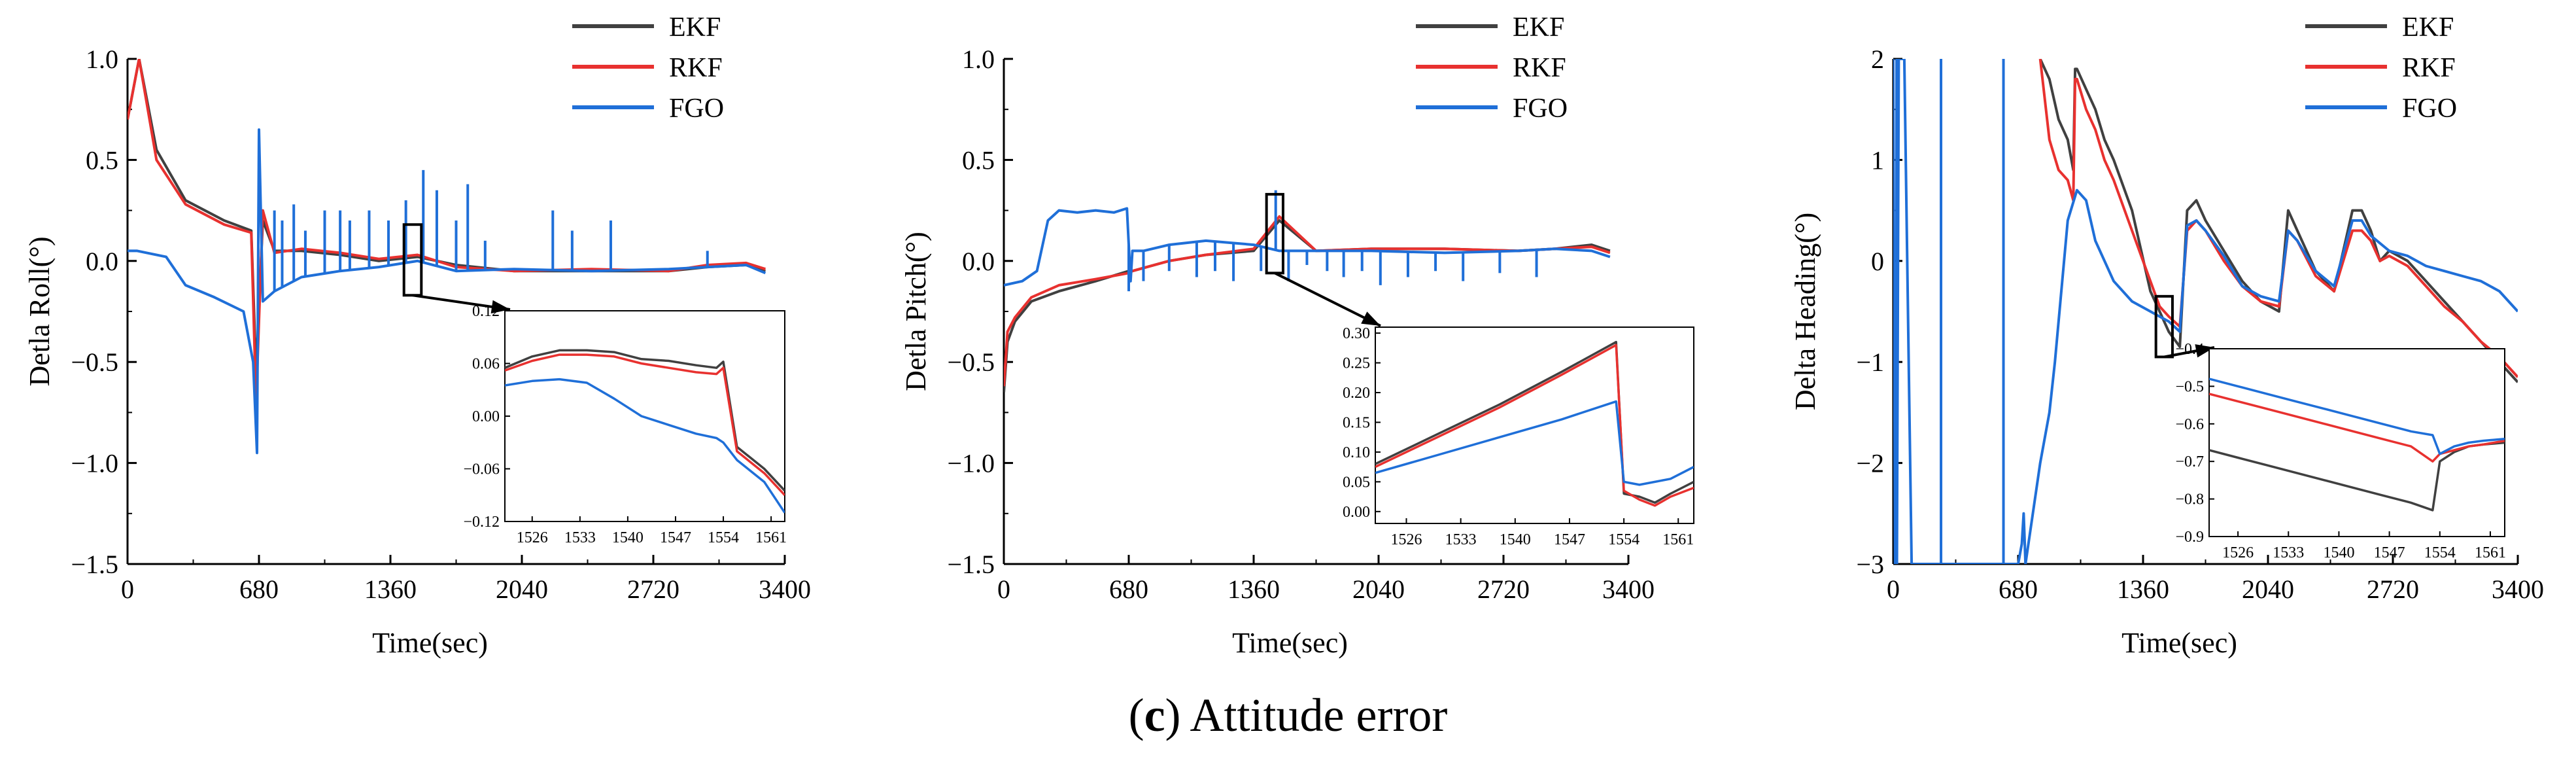 The image size is (2576, 759). Describe the element at coordinates (1357, 333) in the screenshot. I see `inset-y-tick-label: 0.30` at that location.